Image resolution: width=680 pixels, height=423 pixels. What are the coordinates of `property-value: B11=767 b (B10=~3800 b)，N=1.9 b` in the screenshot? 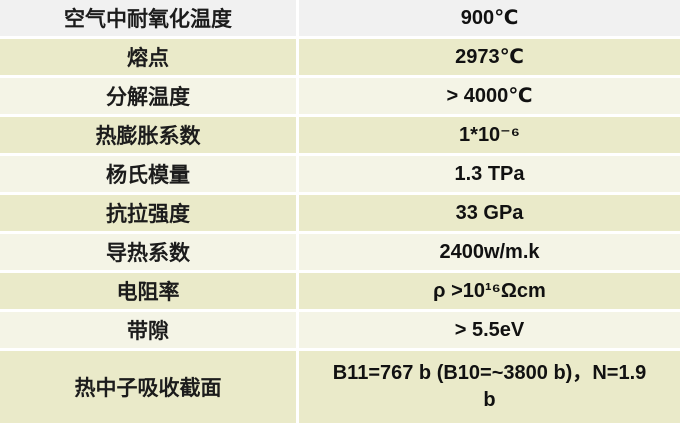 It's located at (489, 387).